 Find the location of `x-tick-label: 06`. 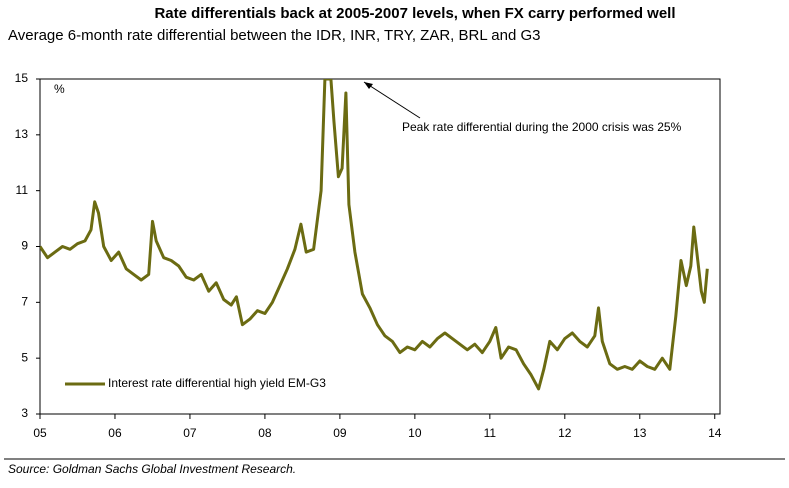

x-tick-label: 06 is located at coordinates (115, 433).